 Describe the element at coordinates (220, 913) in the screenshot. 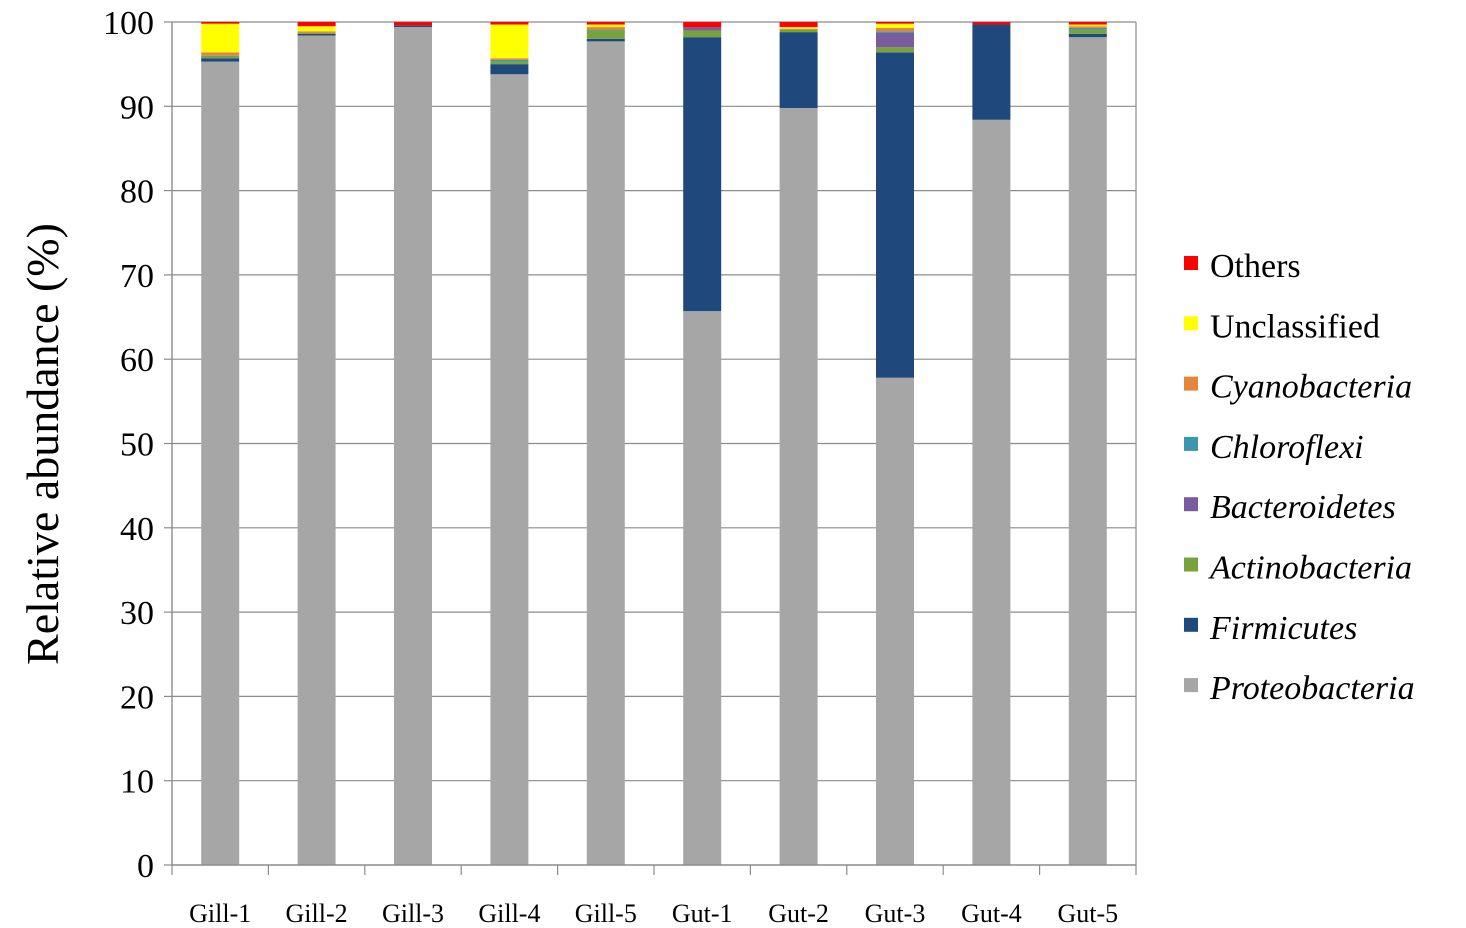

I see `x-tick-label: Gill-1` at that location.